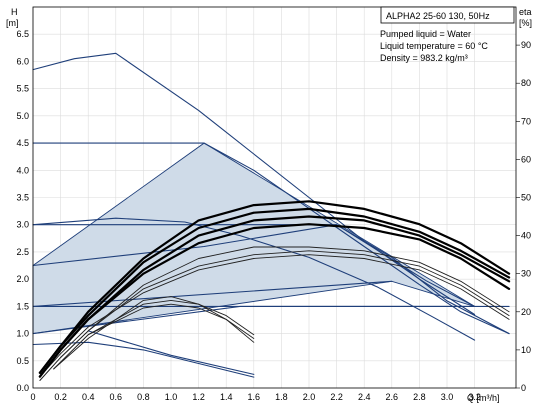 This screenshot has width=538, height=405. What do you see at coordinates (143, 397) in the screenshot?
I see `x-tick-label: 0.8` at bounding box center [143, 397].